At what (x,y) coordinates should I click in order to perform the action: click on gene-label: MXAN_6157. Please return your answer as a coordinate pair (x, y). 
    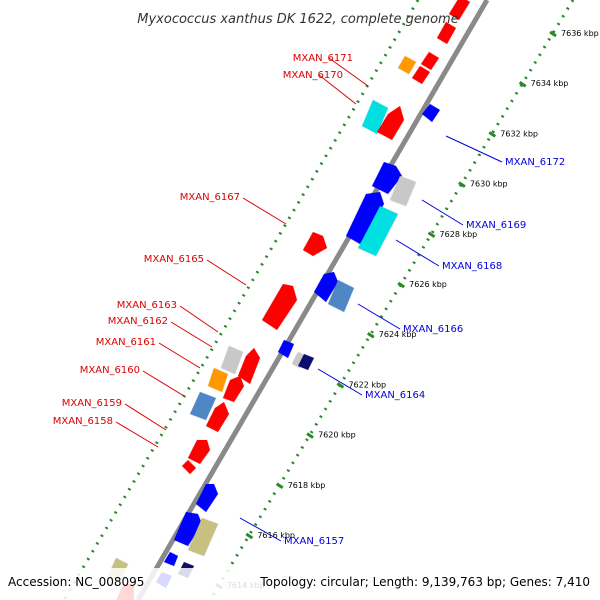
    Looking at the image, I should click on (314, 541).